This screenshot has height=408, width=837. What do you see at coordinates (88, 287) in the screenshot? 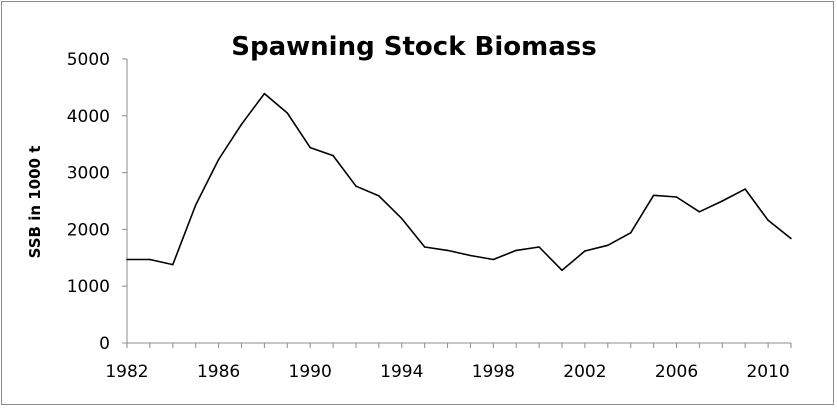
I see `y-tick-label: 1000` at bounding box center [88, 287].